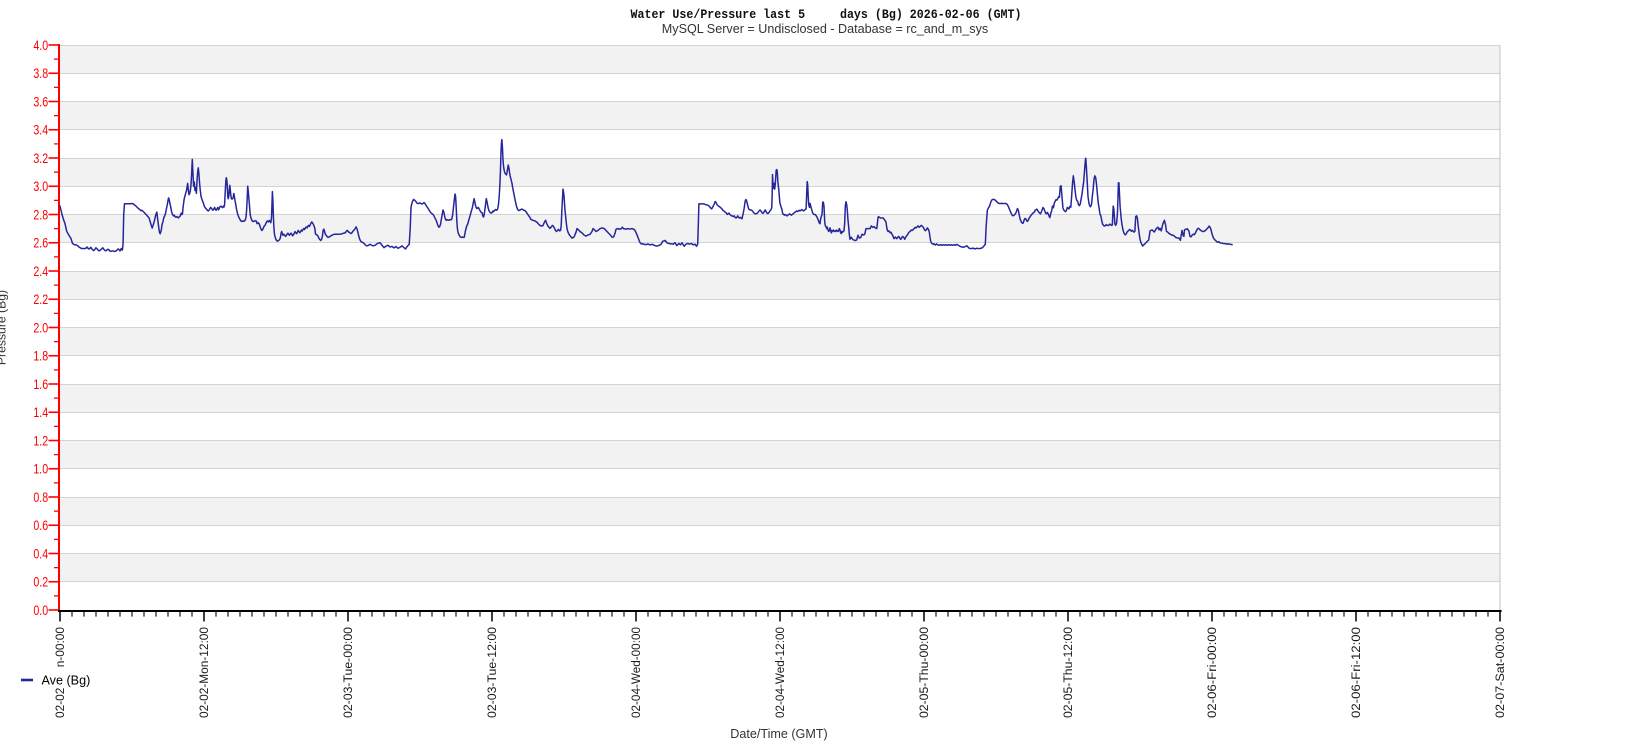 This screenshot has width=1650, height=755. Describe the element at coordinates (40, 271) in the screenshot. I see `svg-text: 2.4` at that location.